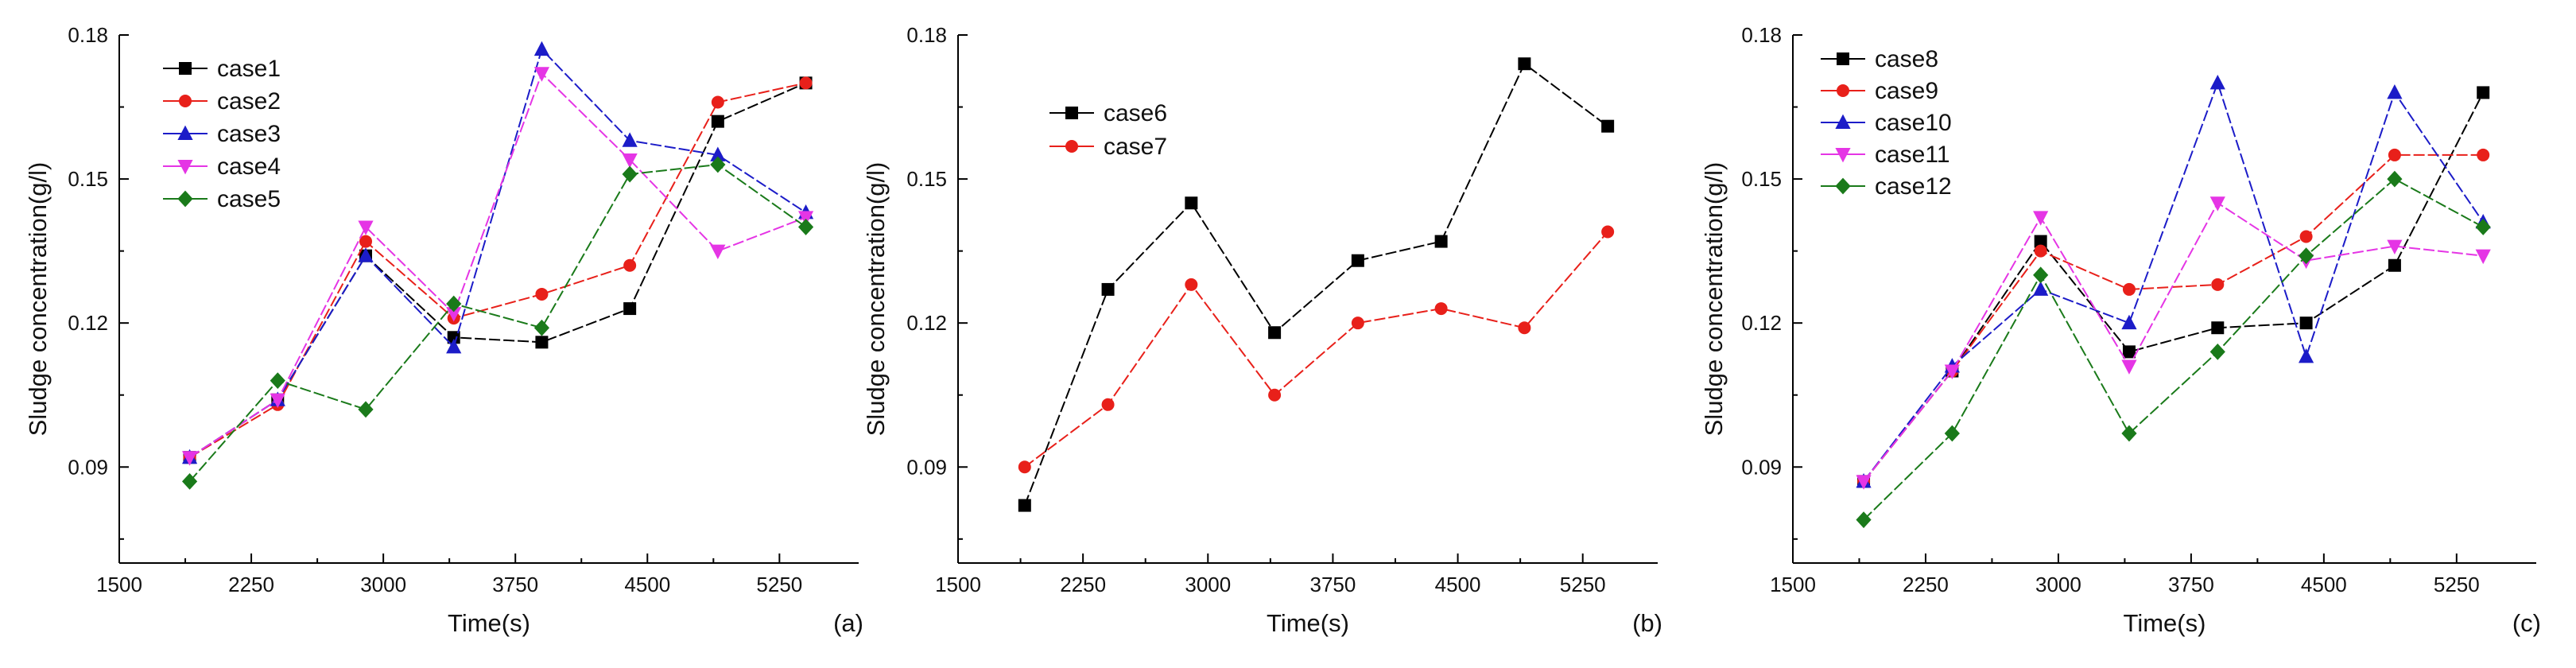 The width and height of the screenshot is (2576, 668). Describe the element at coordinates (1647, 623) in the screenshot. I see `panel-label: (b)` at that location.